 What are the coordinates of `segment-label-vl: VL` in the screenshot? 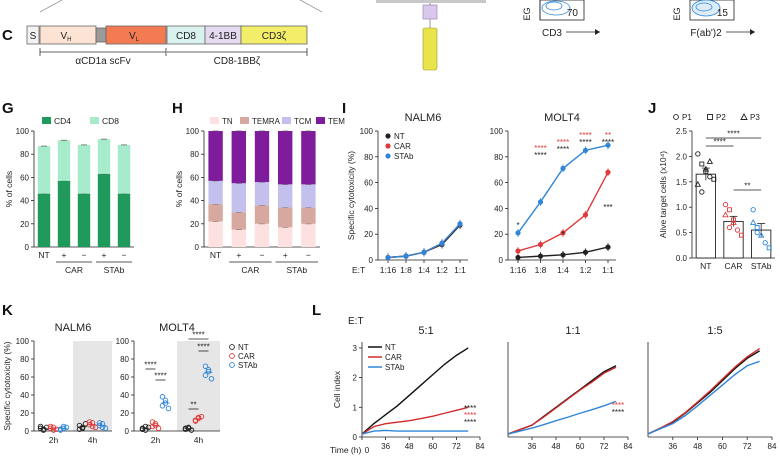 It's located at (134, 37).